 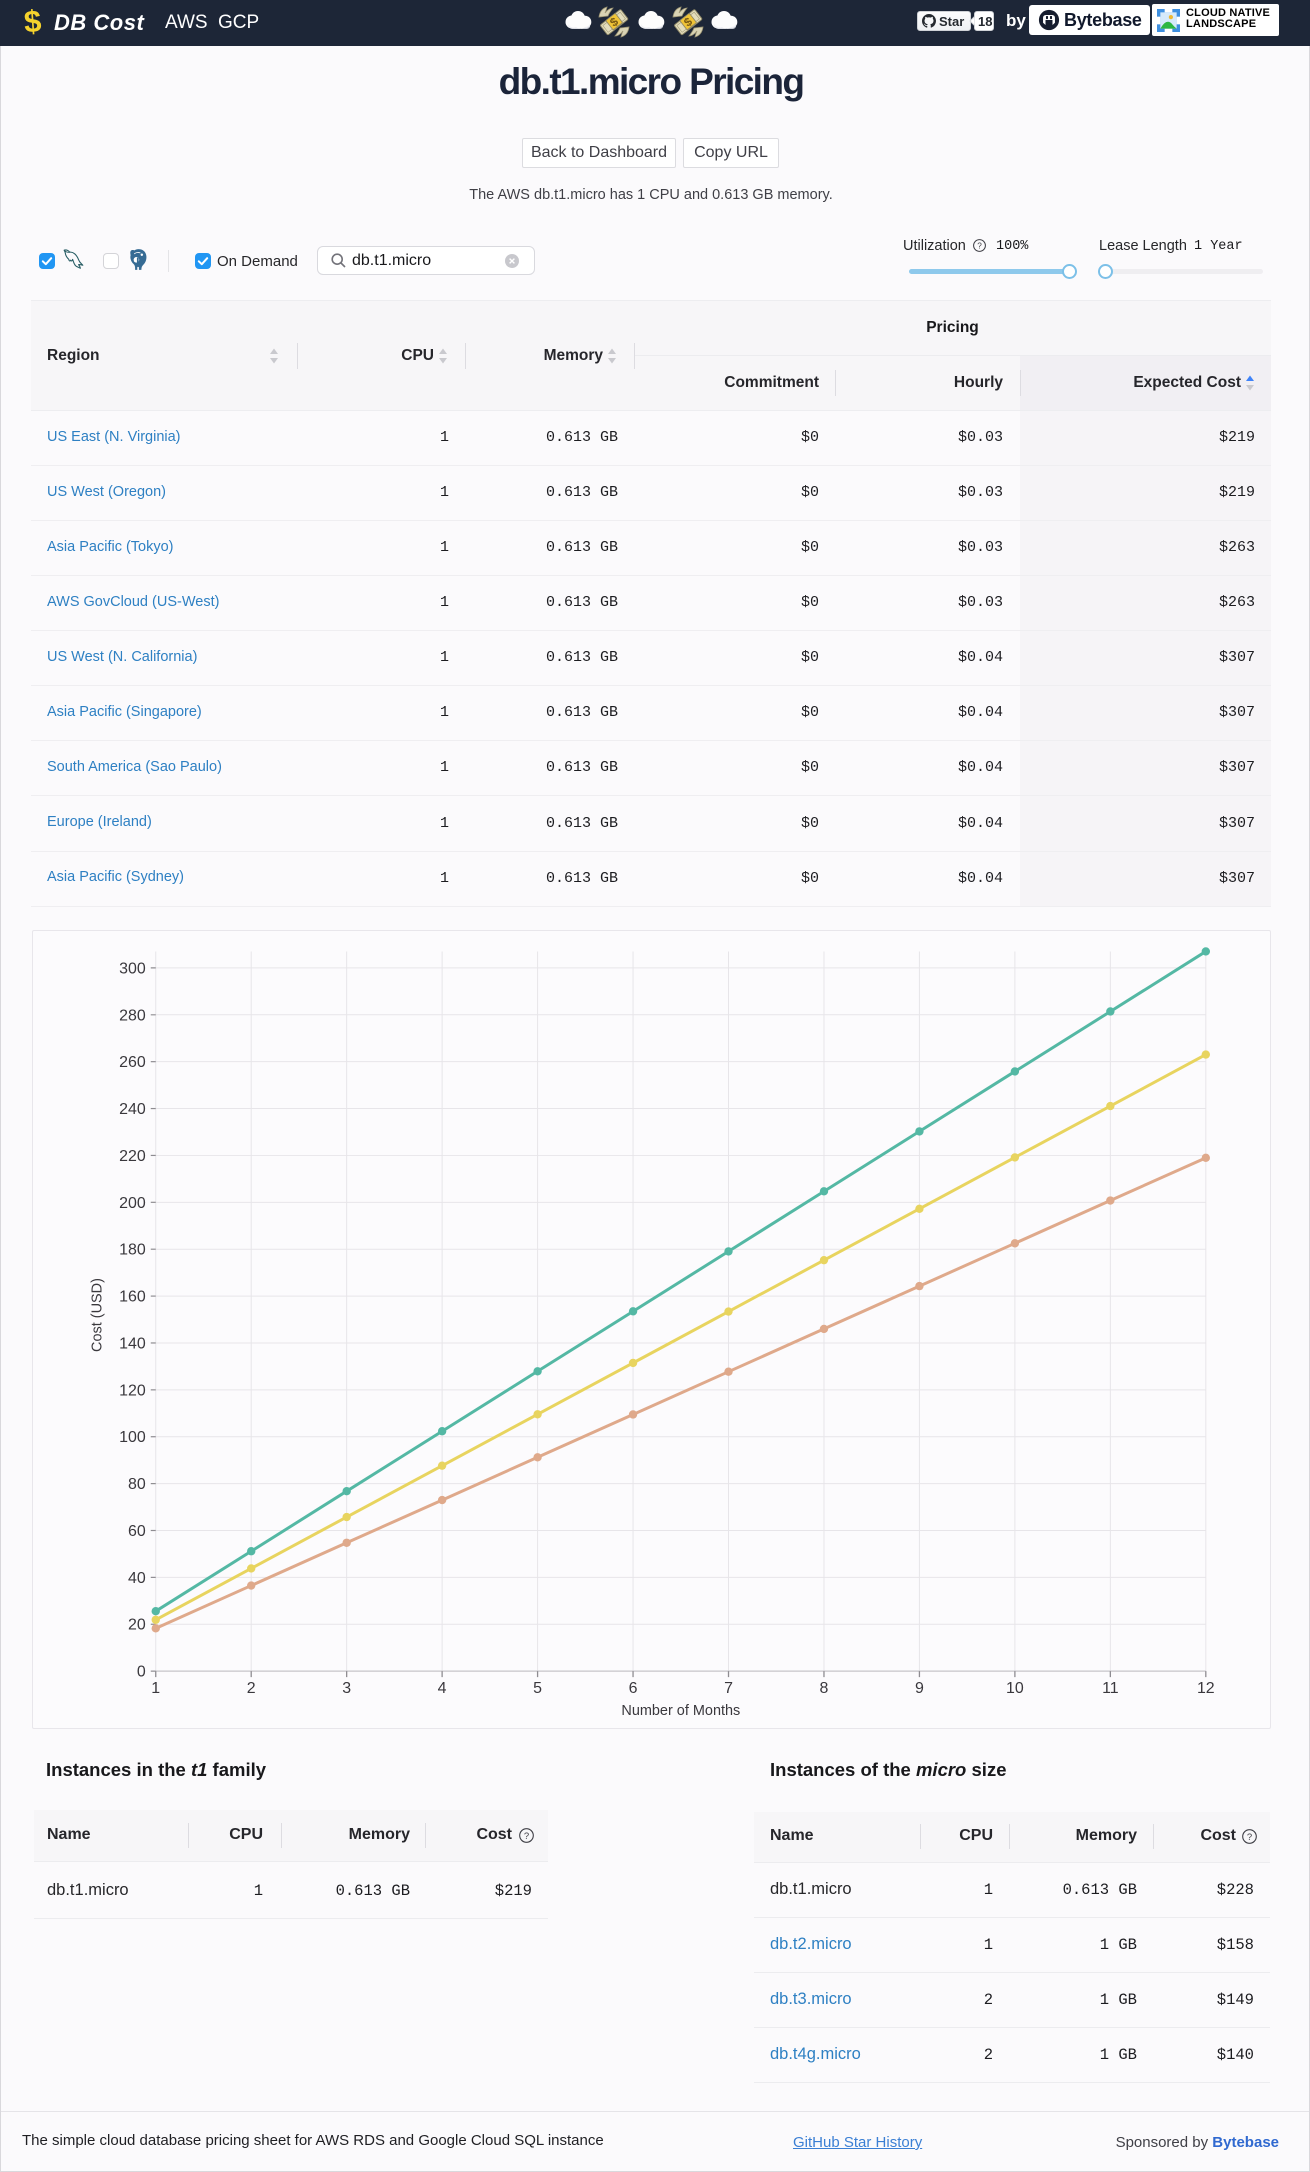 I want to click on svg-text: 240, so click(x=132, y=1109).